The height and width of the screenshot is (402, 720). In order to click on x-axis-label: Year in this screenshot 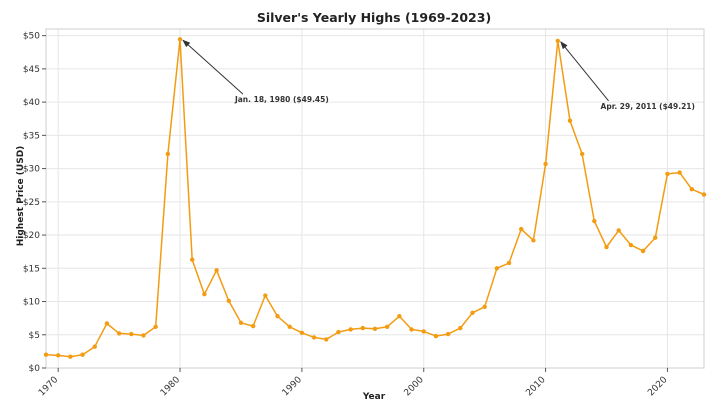, I will do `click(374, 397)`.